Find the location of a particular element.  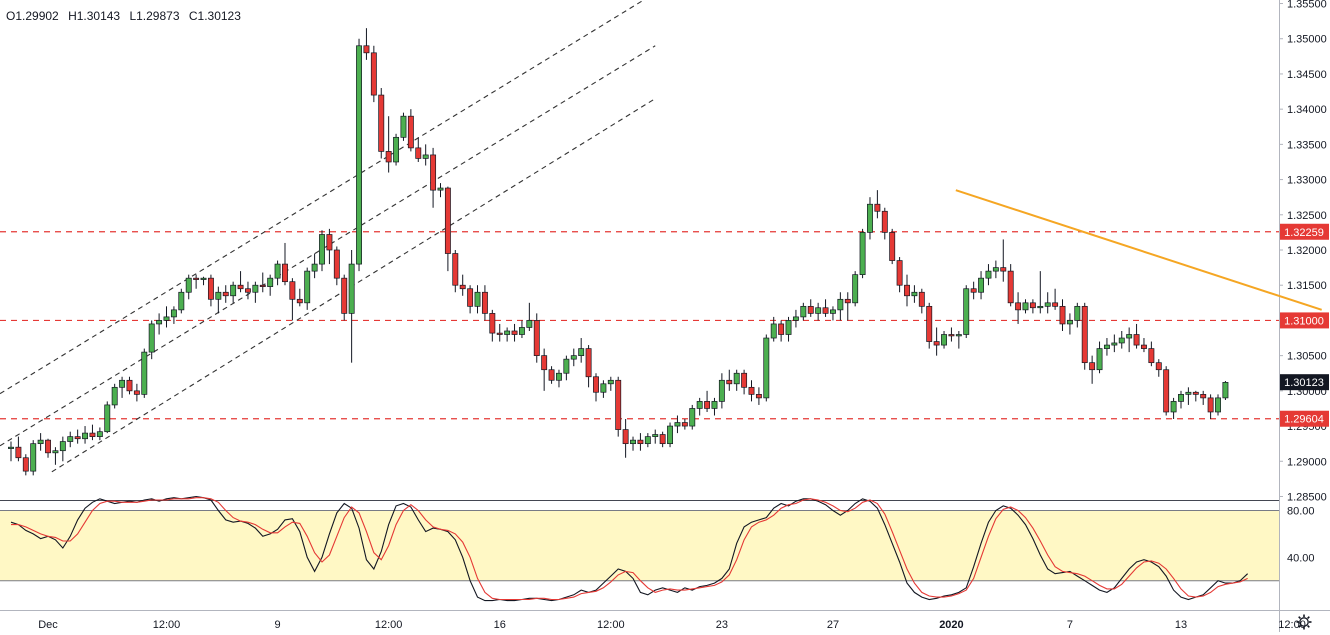

trendline is located at coordinates (1138, 250).